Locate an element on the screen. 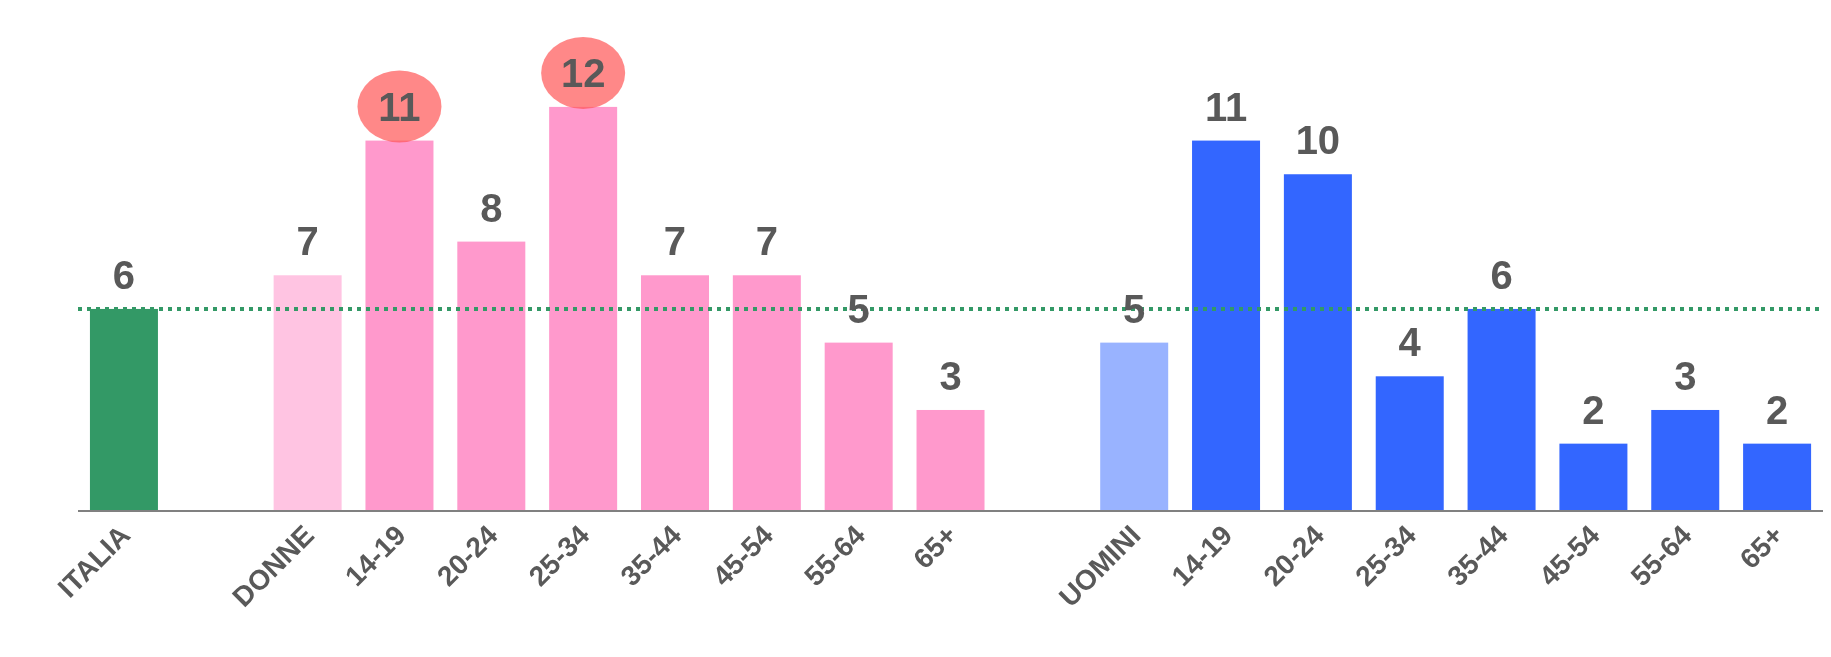 This screenshot has width=1831, height=657. data-label: 12 is located at coordinates (583, 72).